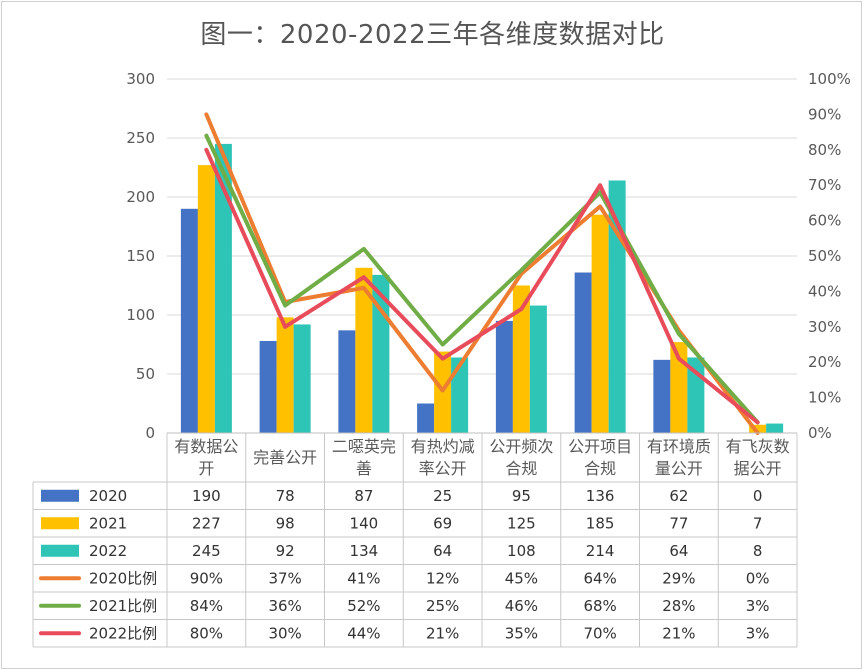  I want to click on table-cell: 190, so click(206, 496).